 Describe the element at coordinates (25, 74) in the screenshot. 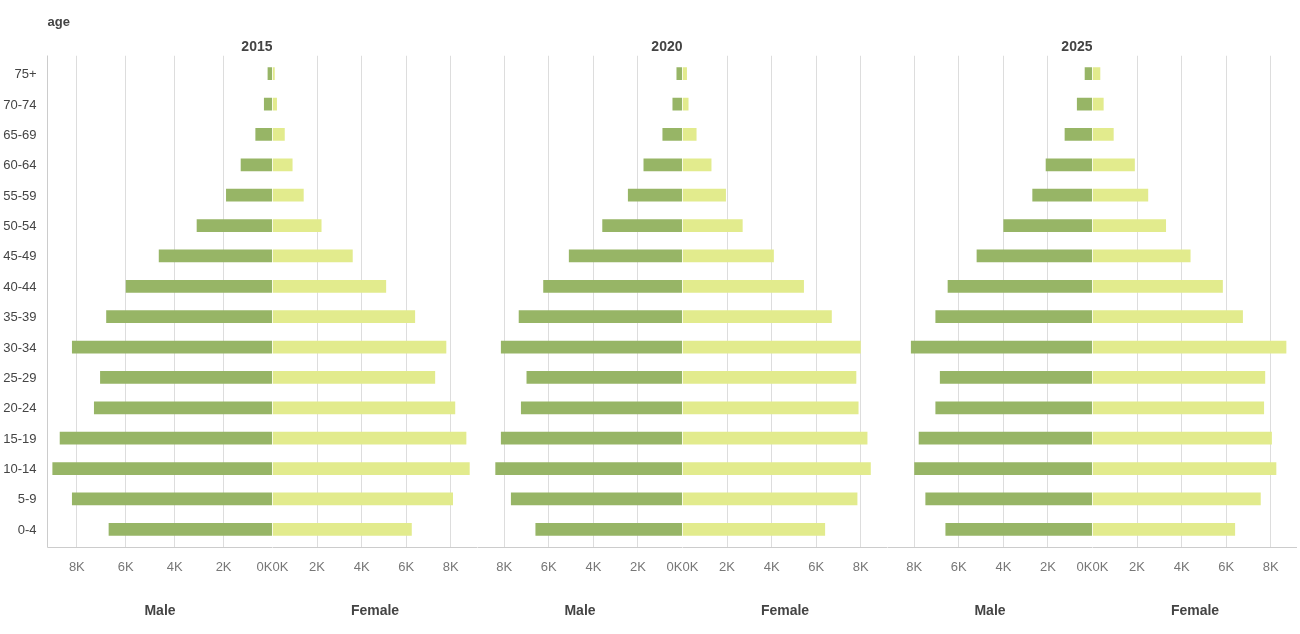

I see `y-tick-label: 75+` at that location.